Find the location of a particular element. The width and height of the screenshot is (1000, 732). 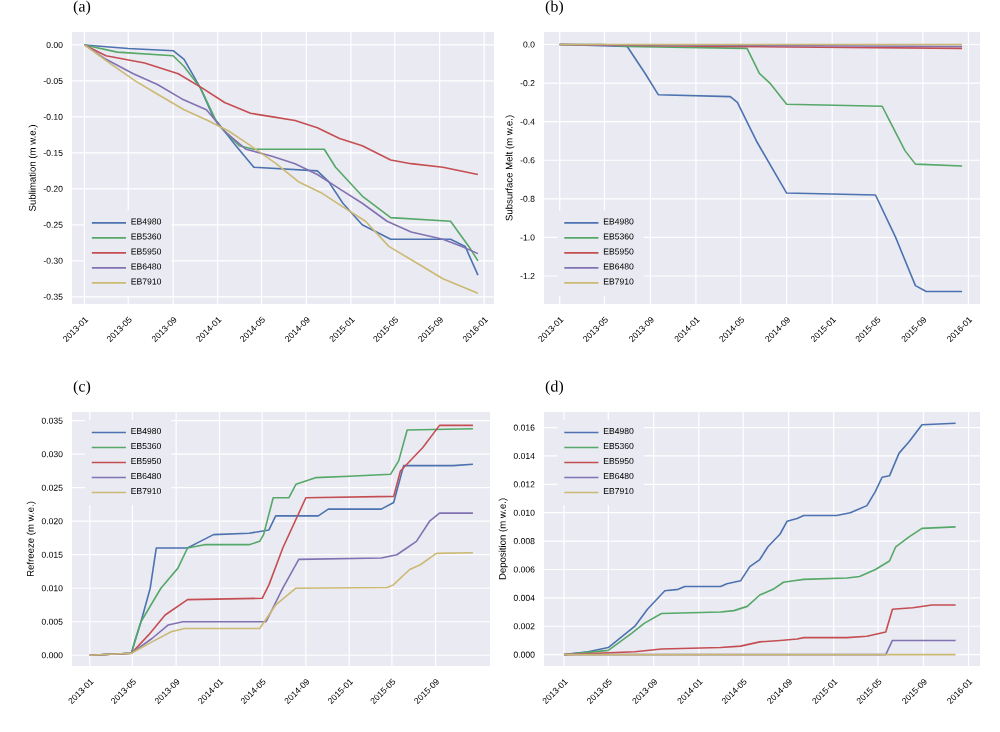

chart-title: (c) is located at coordinates (82, 387).